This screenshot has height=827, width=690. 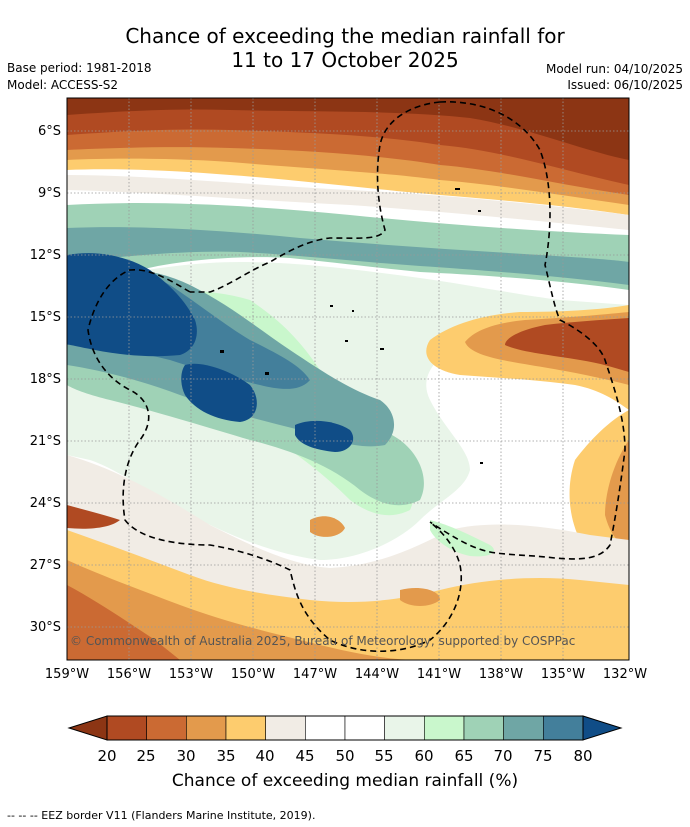 I want to click on colorbar, so click(x=345, y=728).